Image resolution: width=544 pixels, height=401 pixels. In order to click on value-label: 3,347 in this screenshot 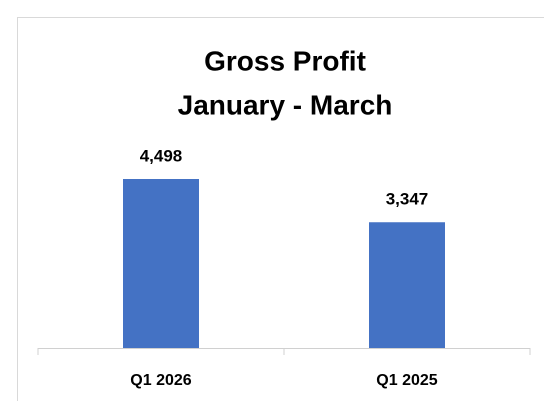, I will do `click(407, 199)`.